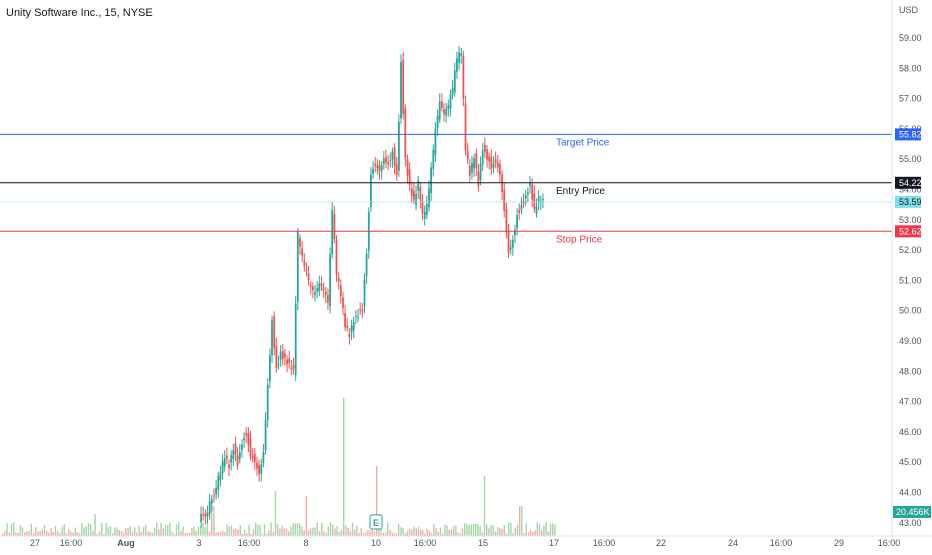 The width and height of the screenshot is (932, 555). Describe the element at coordinates (908, 201) in the screenshot. I see `last-price-tag` at that location.